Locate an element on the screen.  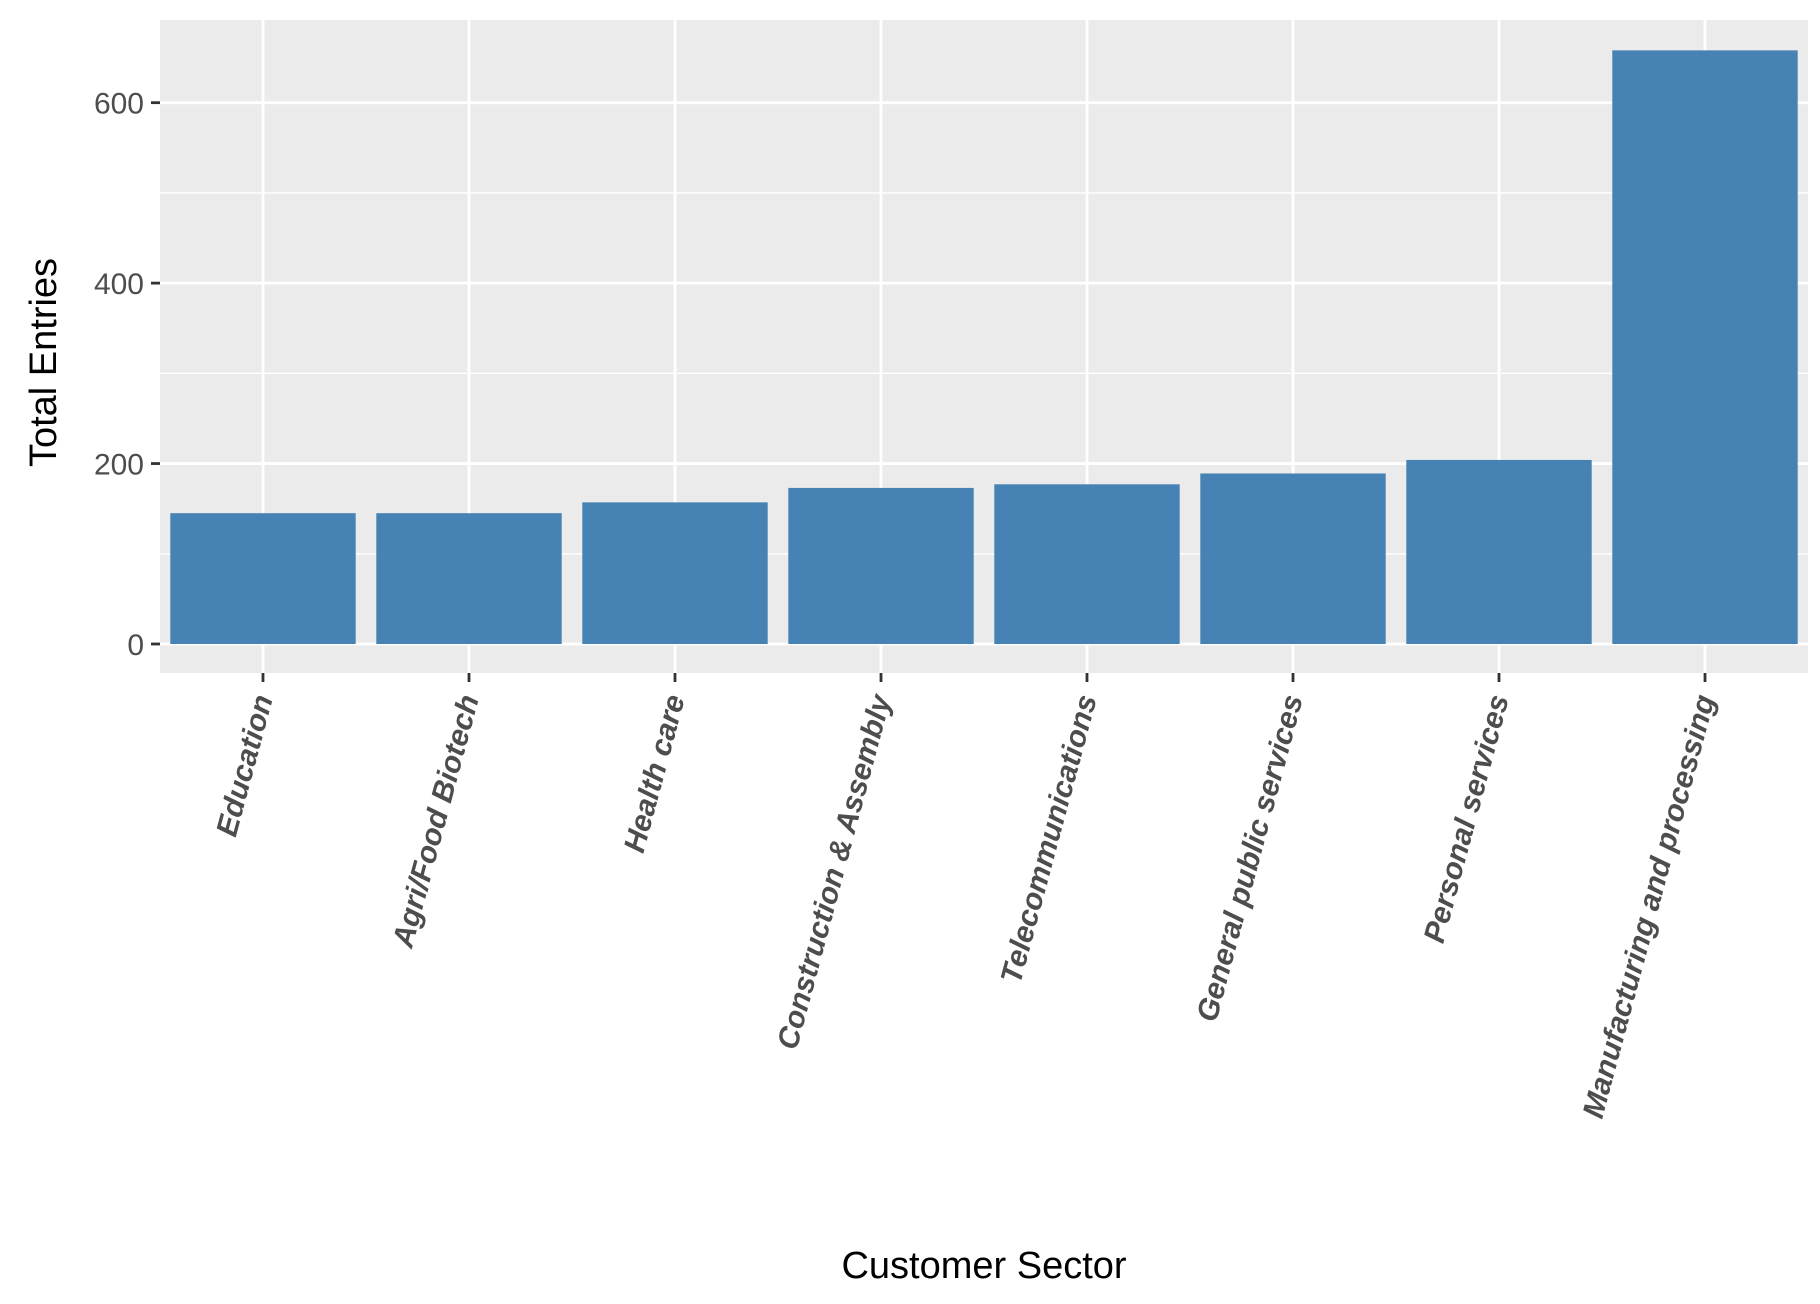
y-axis-title: Total Entries is located at coordinates (44, 362).